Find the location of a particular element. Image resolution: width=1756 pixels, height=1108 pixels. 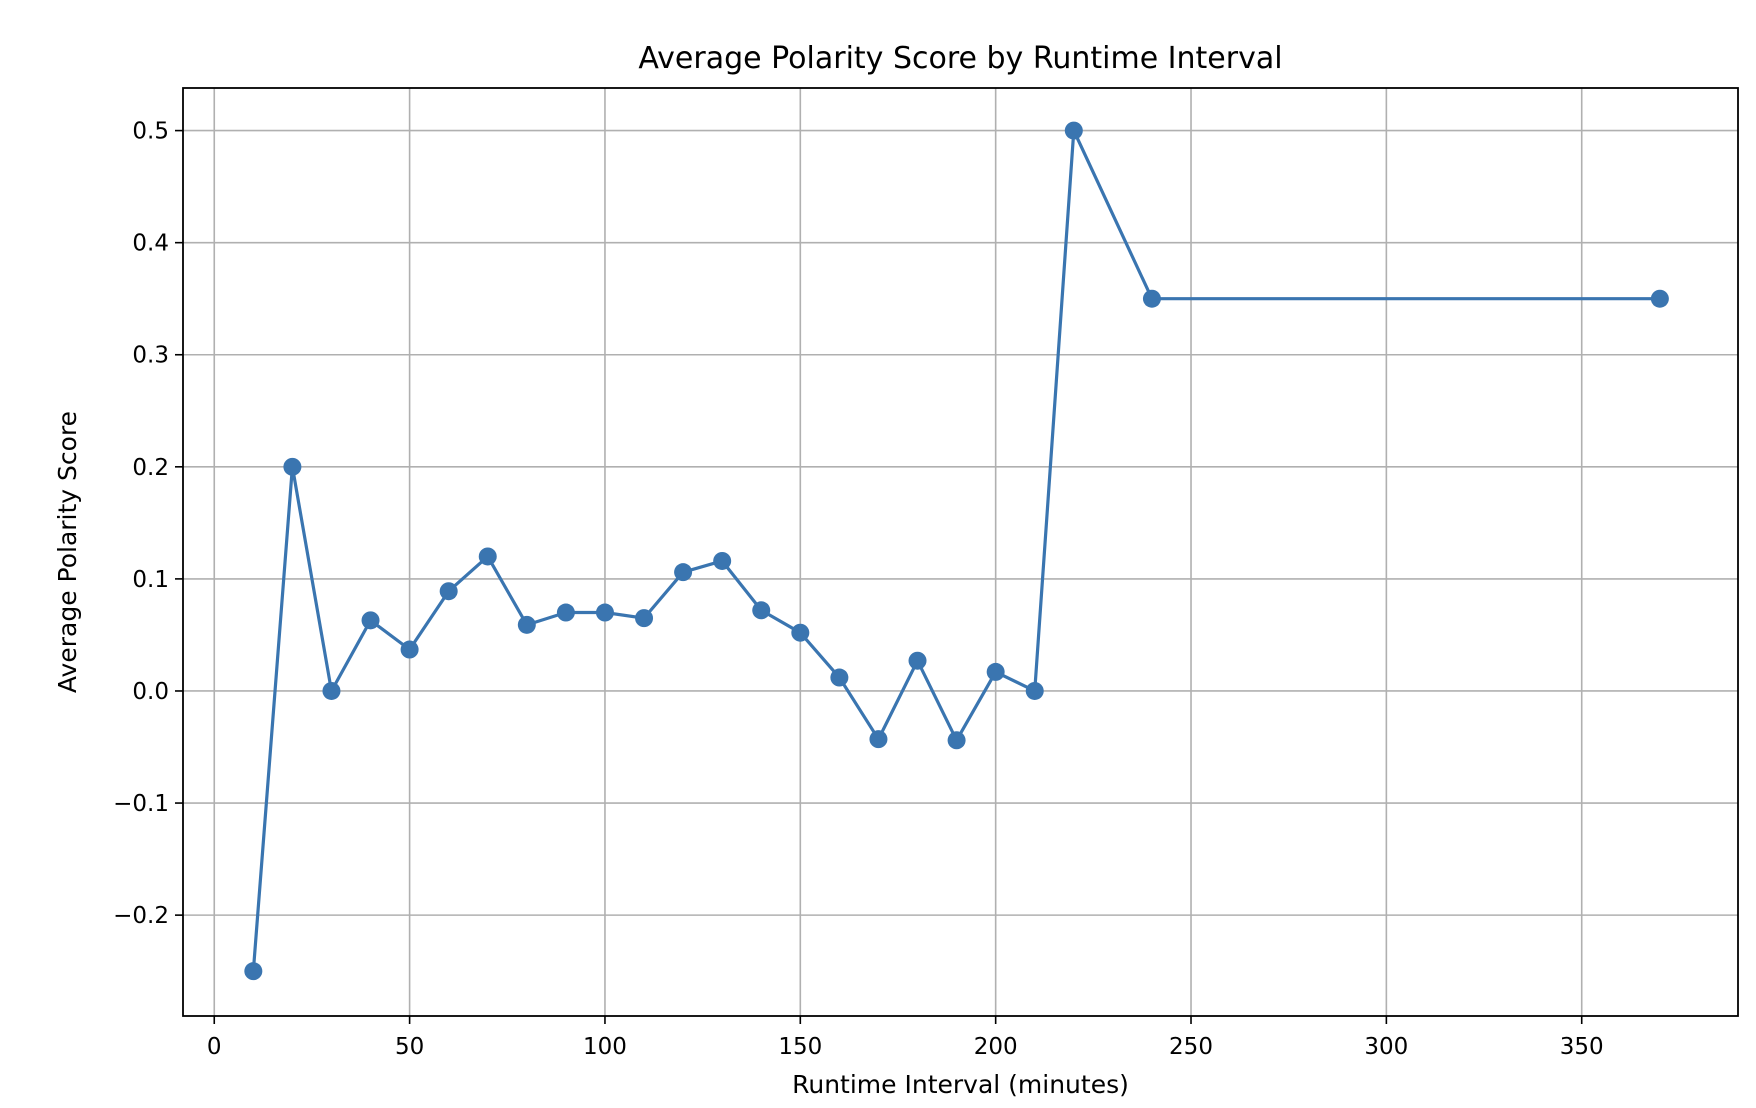

x-tick-label: 150 is located at coordinates (800, 1047).